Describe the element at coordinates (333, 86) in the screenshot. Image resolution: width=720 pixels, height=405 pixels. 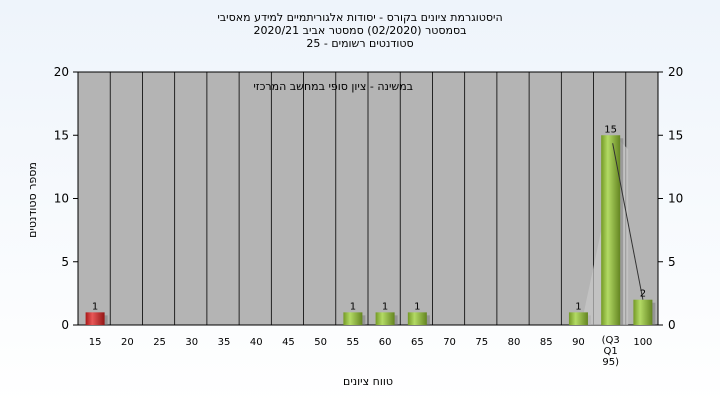
I see `chart-annotation: במשינה - ציון סופי במחשב המרכזי` at that location.